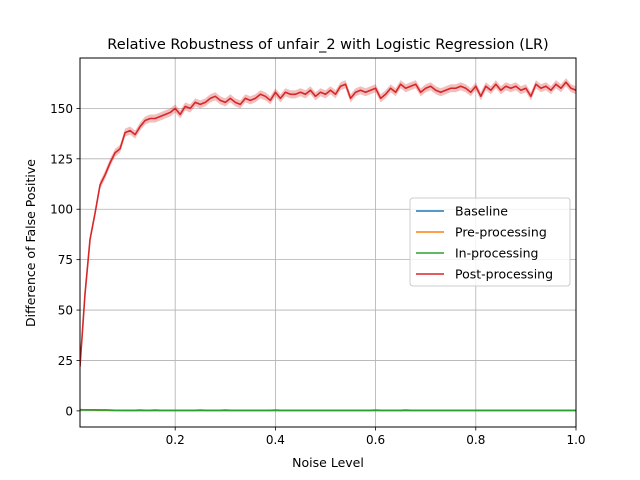  I want to click on legend-label-pre-processing: Pre-processing, so click(501, 232).